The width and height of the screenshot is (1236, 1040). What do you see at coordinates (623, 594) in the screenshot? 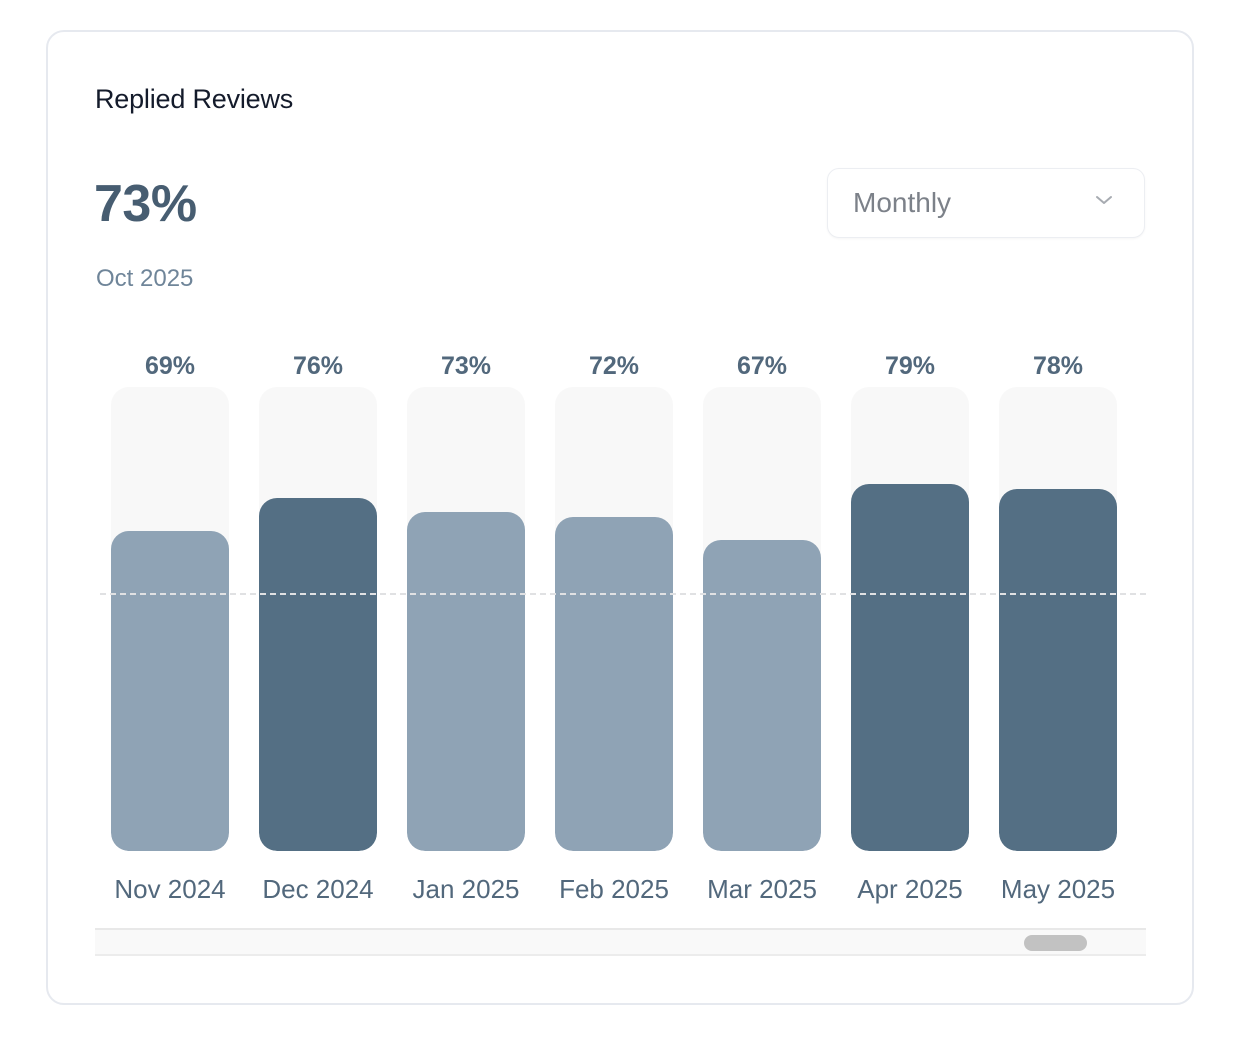
I see `reference-line` at bounding box center [623, 594].